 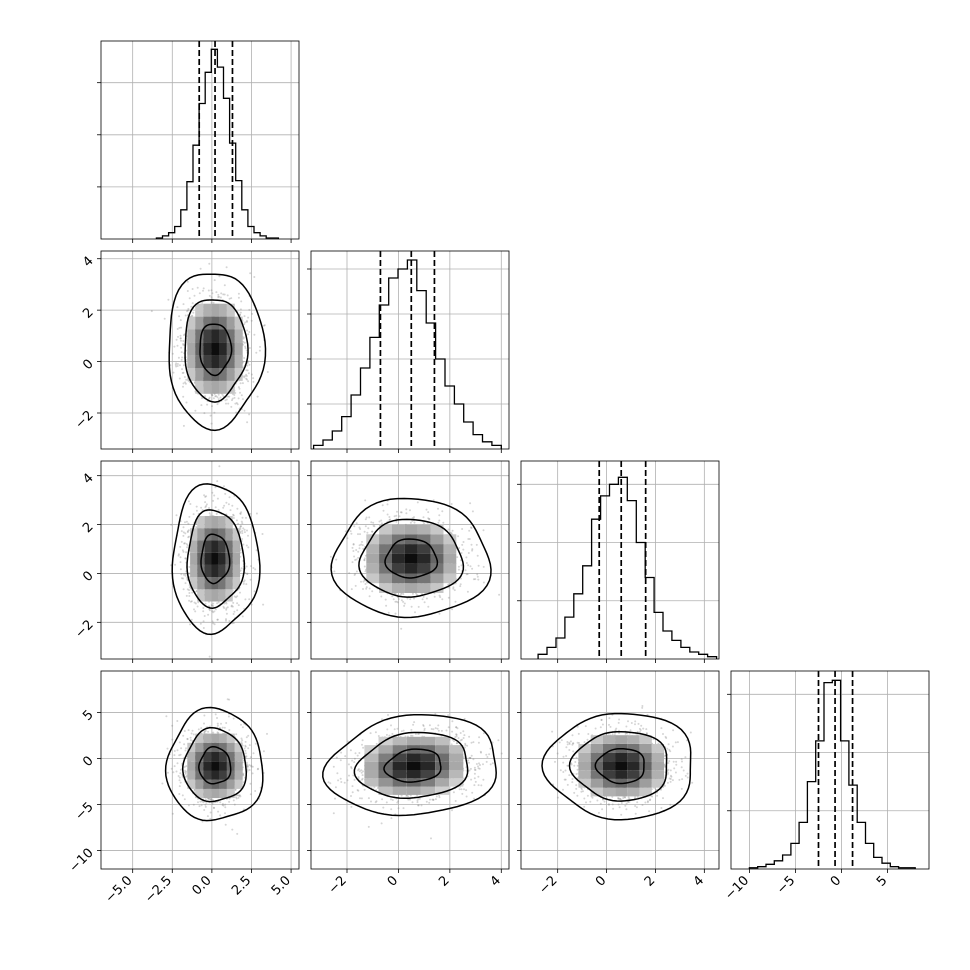 What do you see at coordinates (200, 560) in the screenshot?
I see `panel-content` at bounding box center [200, 560].